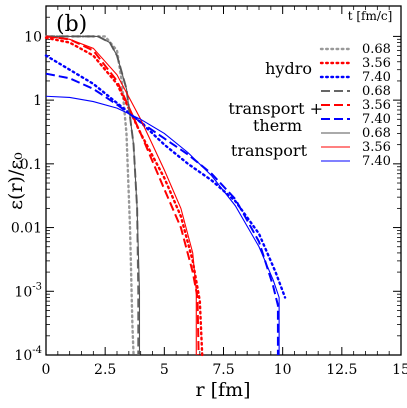  I want to click on y-tick-exp: -4, so click(37, 350).